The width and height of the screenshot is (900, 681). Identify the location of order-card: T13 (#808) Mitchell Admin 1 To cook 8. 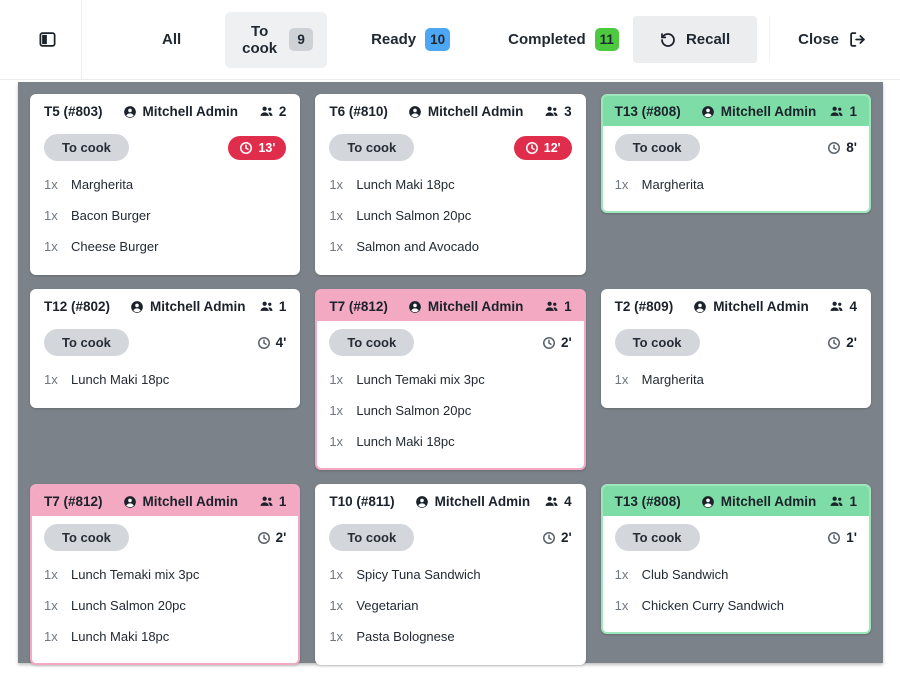
(735, 153).